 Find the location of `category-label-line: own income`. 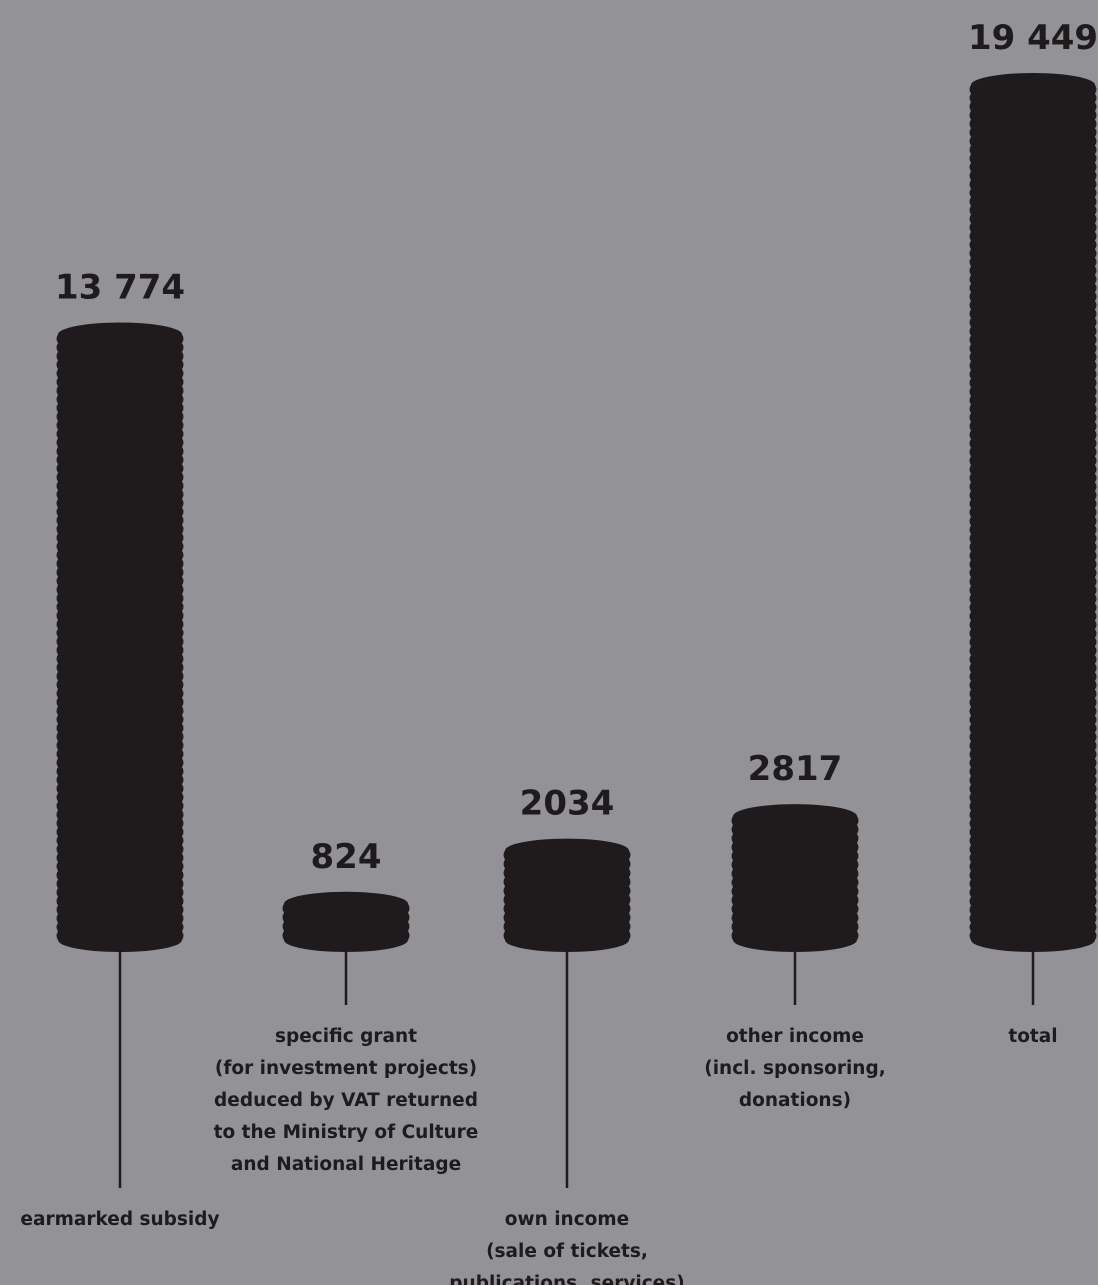

category-label-line: own income is located at coordinates (567, 1219).